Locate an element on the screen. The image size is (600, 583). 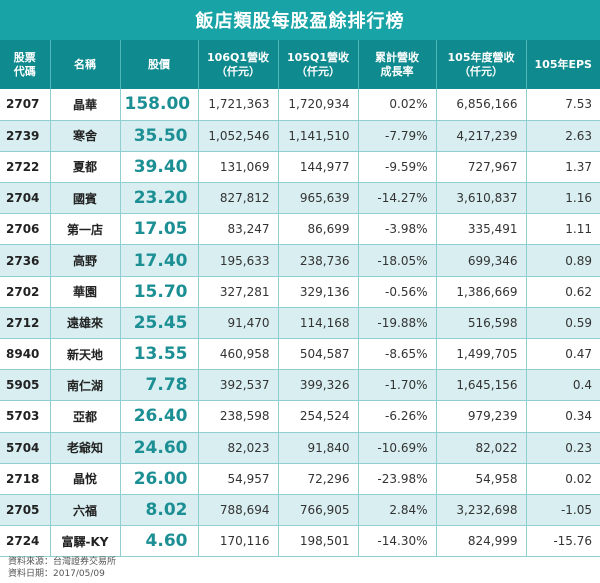
header-rev106q1: 106Q1營收 （仟元） is located at coordinates (238, 64).